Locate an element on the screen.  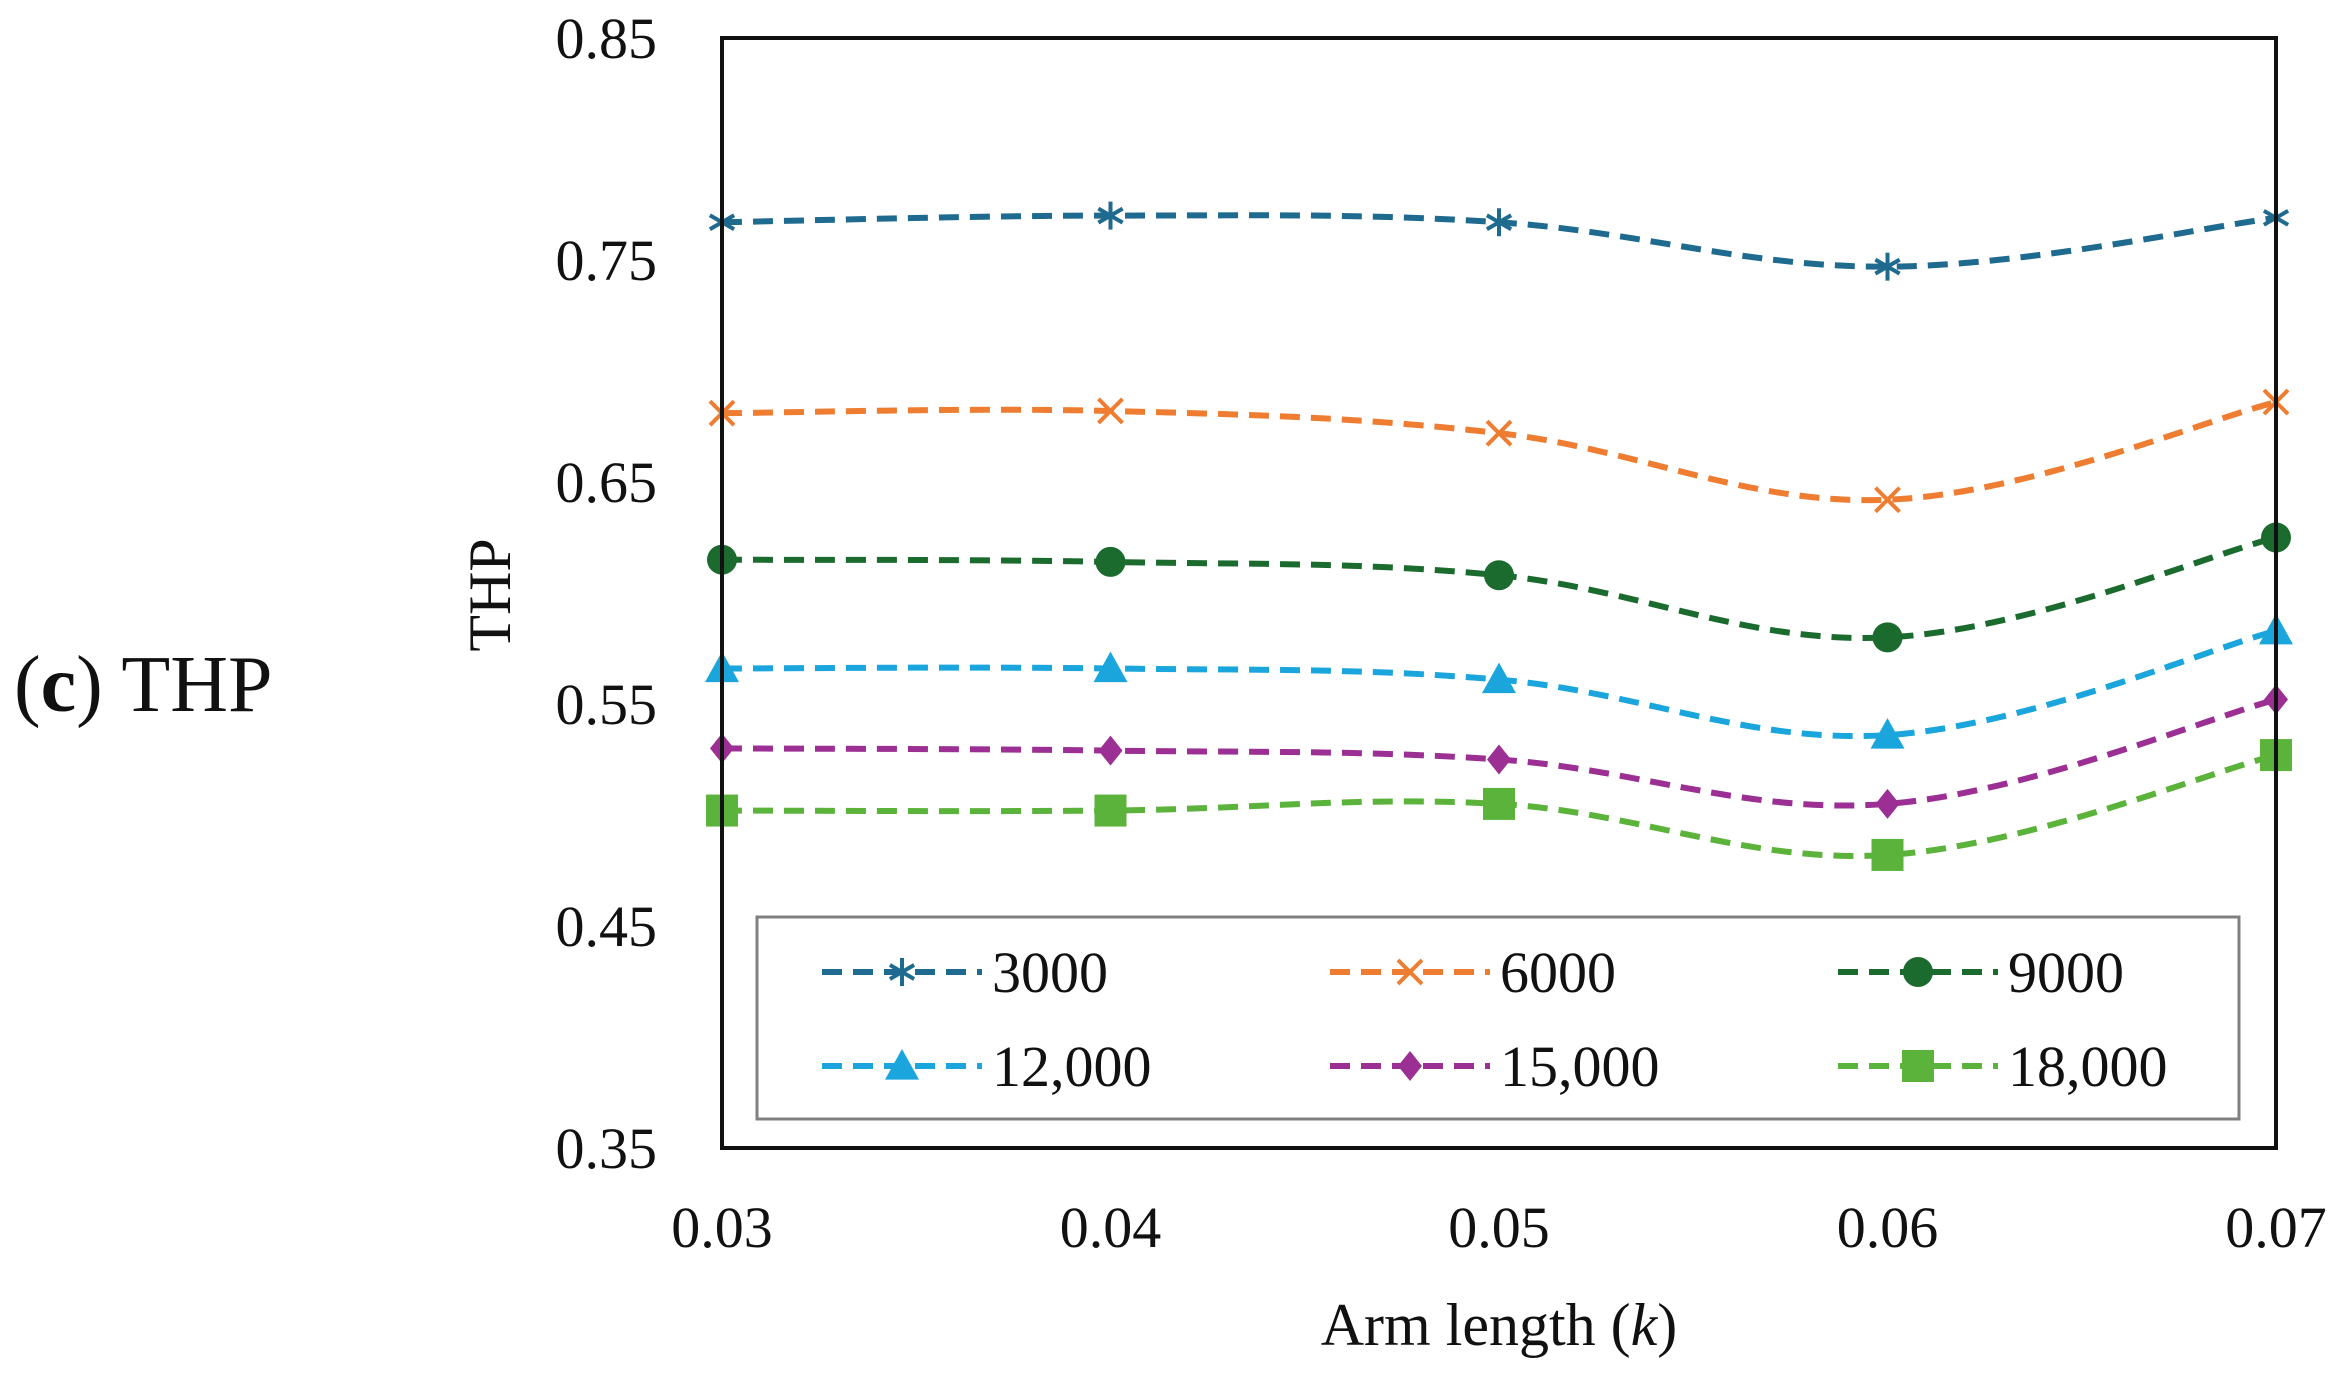
x-tick-label: 0.03 is located at coordinates (722, 1227).